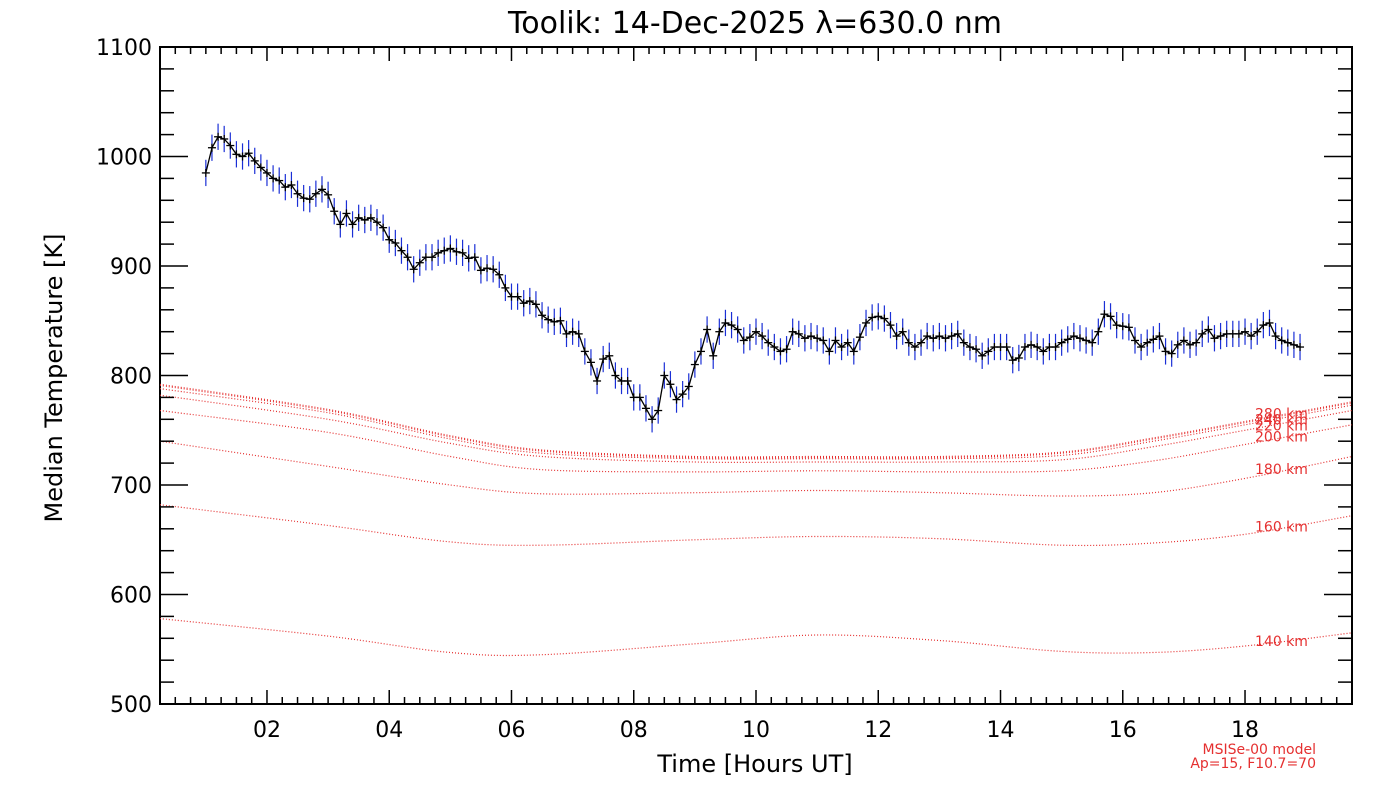 The width and height of the screenshot is (1400, 800). I want to click on x-tick-label: 08, so click(634, 730).